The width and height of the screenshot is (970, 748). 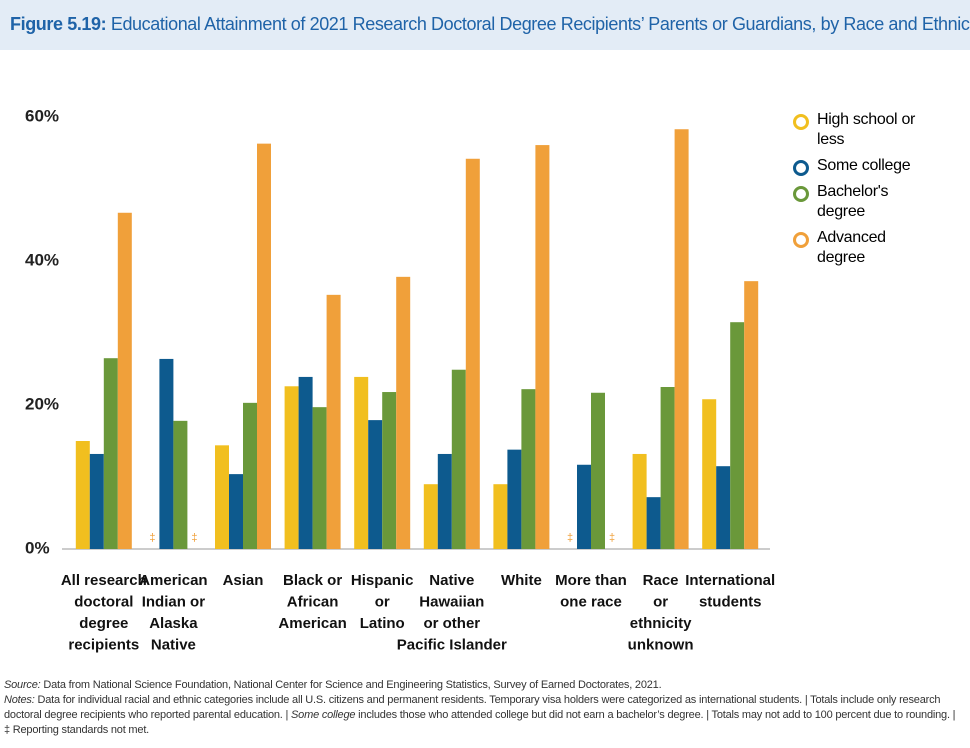 What do you see at coordinates (37, 547) in the screenshot?
I see `y-tick-label: 0%` at bounding box center [37, 547].